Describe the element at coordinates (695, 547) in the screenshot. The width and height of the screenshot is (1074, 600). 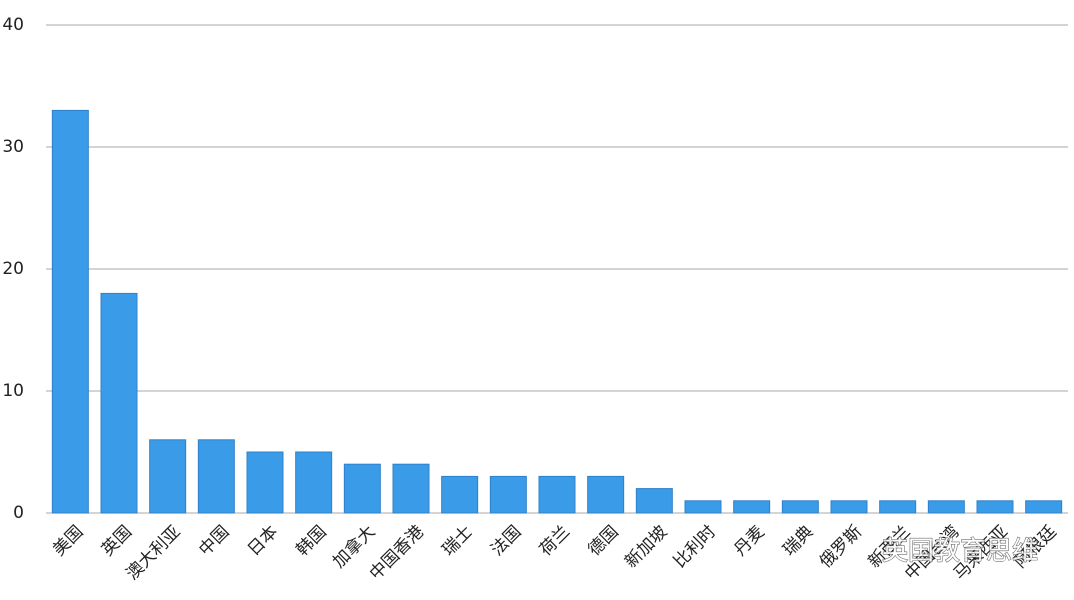
I see `x-tick-label: 比利时` at that location.